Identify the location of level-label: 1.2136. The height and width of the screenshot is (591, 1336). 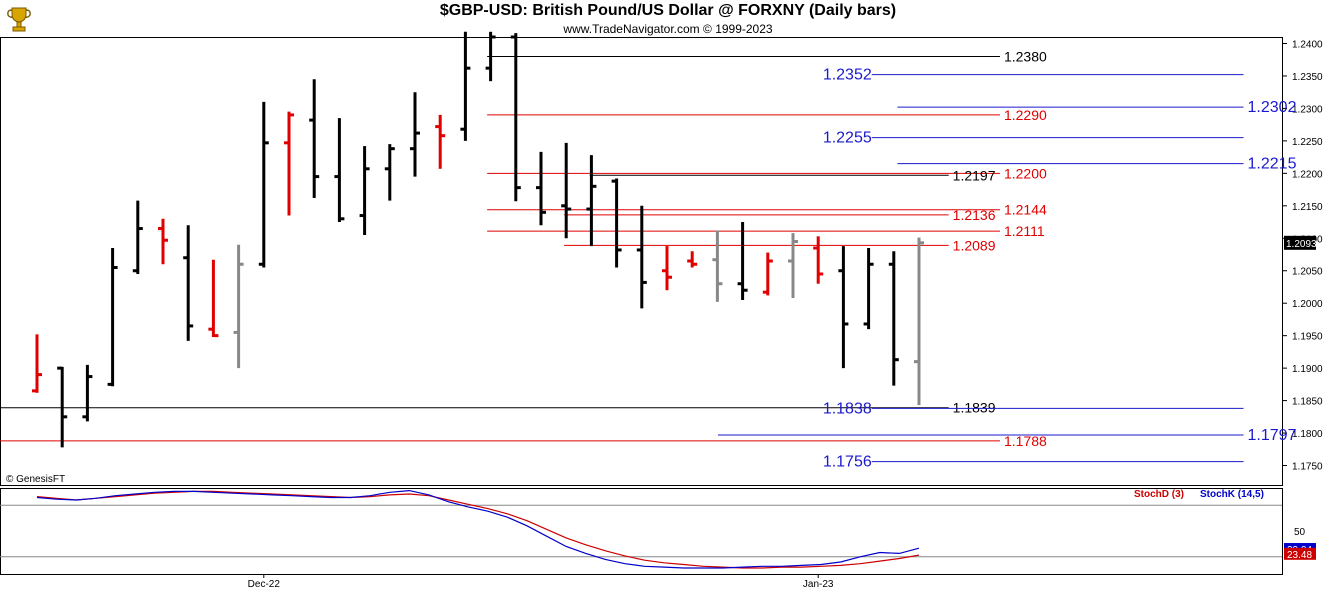
(974, 215).